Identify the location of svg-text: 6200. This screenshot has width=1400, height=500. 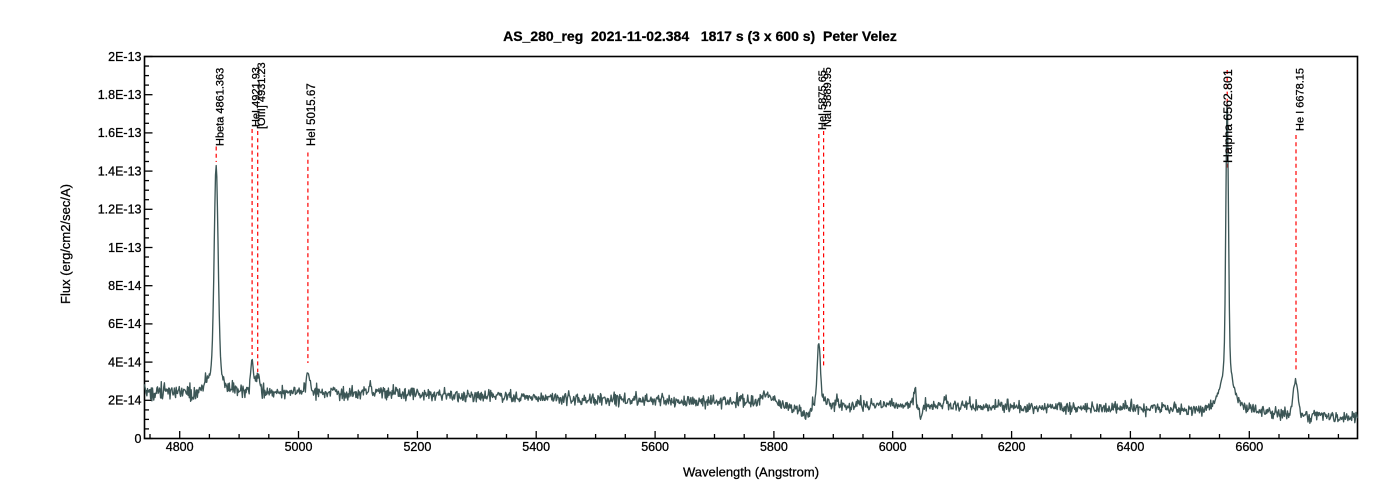
(1012, 447).